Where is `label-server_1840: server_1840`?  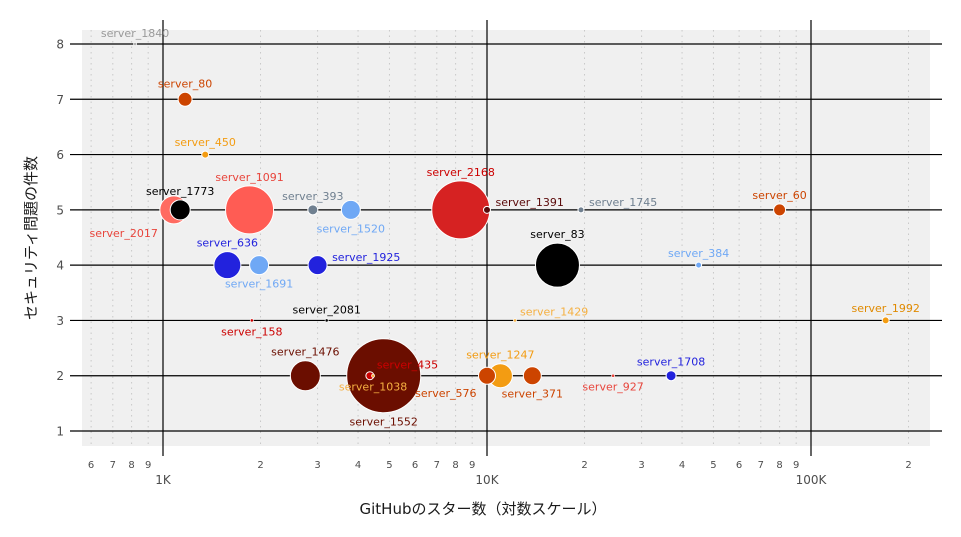 label-server_1840: server_1840 is located at coordinates (135, 33).